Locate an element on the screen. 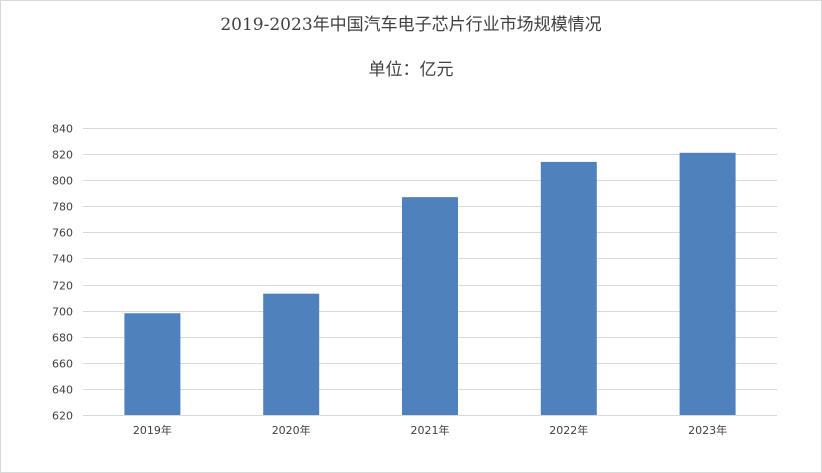 The height and width of the screenshot is (473, 822). y-tick-label: 680 is located at coordinates (62, 338).